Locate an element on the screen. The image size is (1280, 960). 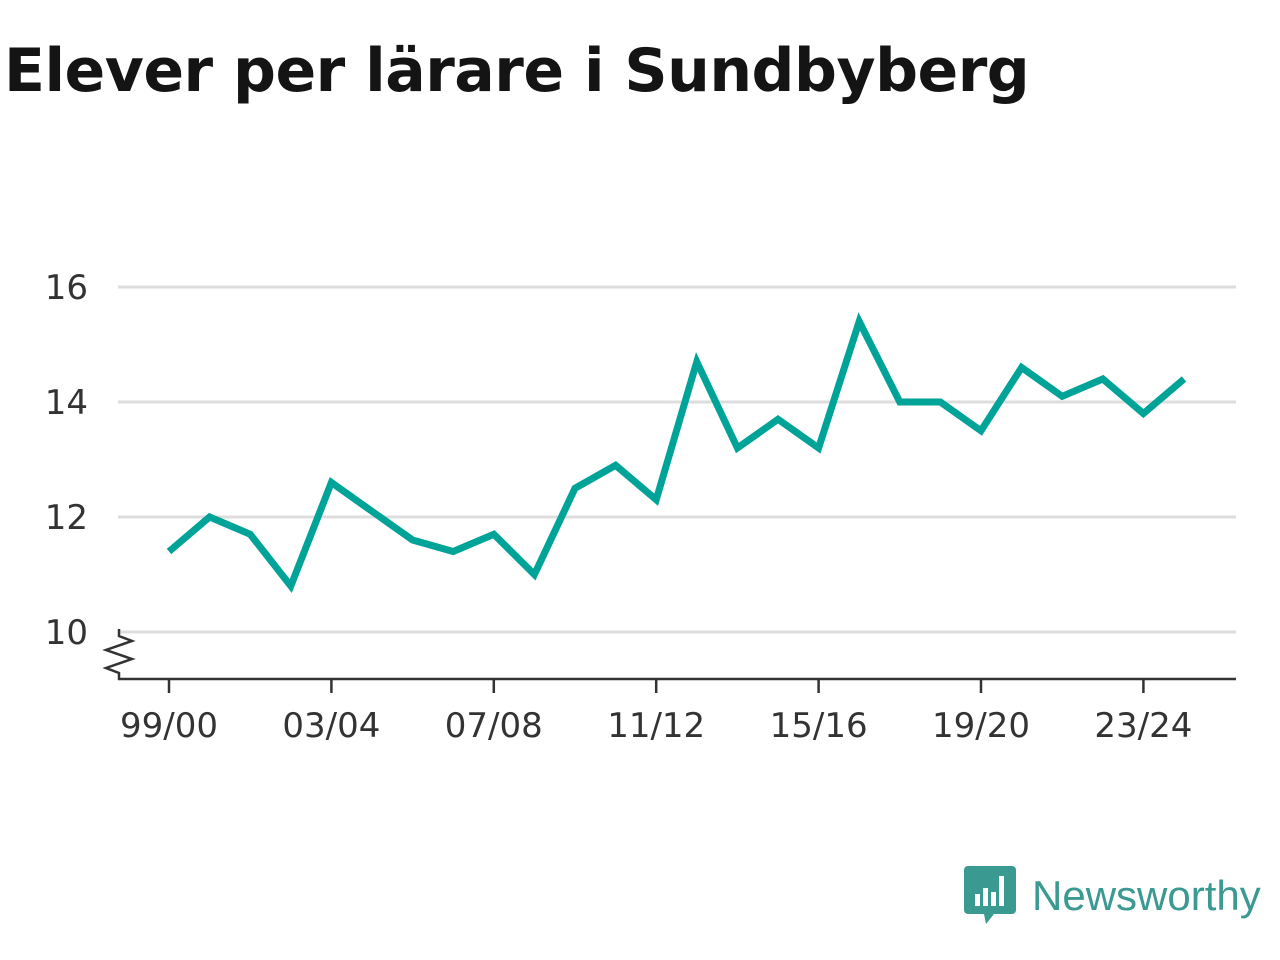
y-tick-label-16: 16 is located at coordinates (66, 288).